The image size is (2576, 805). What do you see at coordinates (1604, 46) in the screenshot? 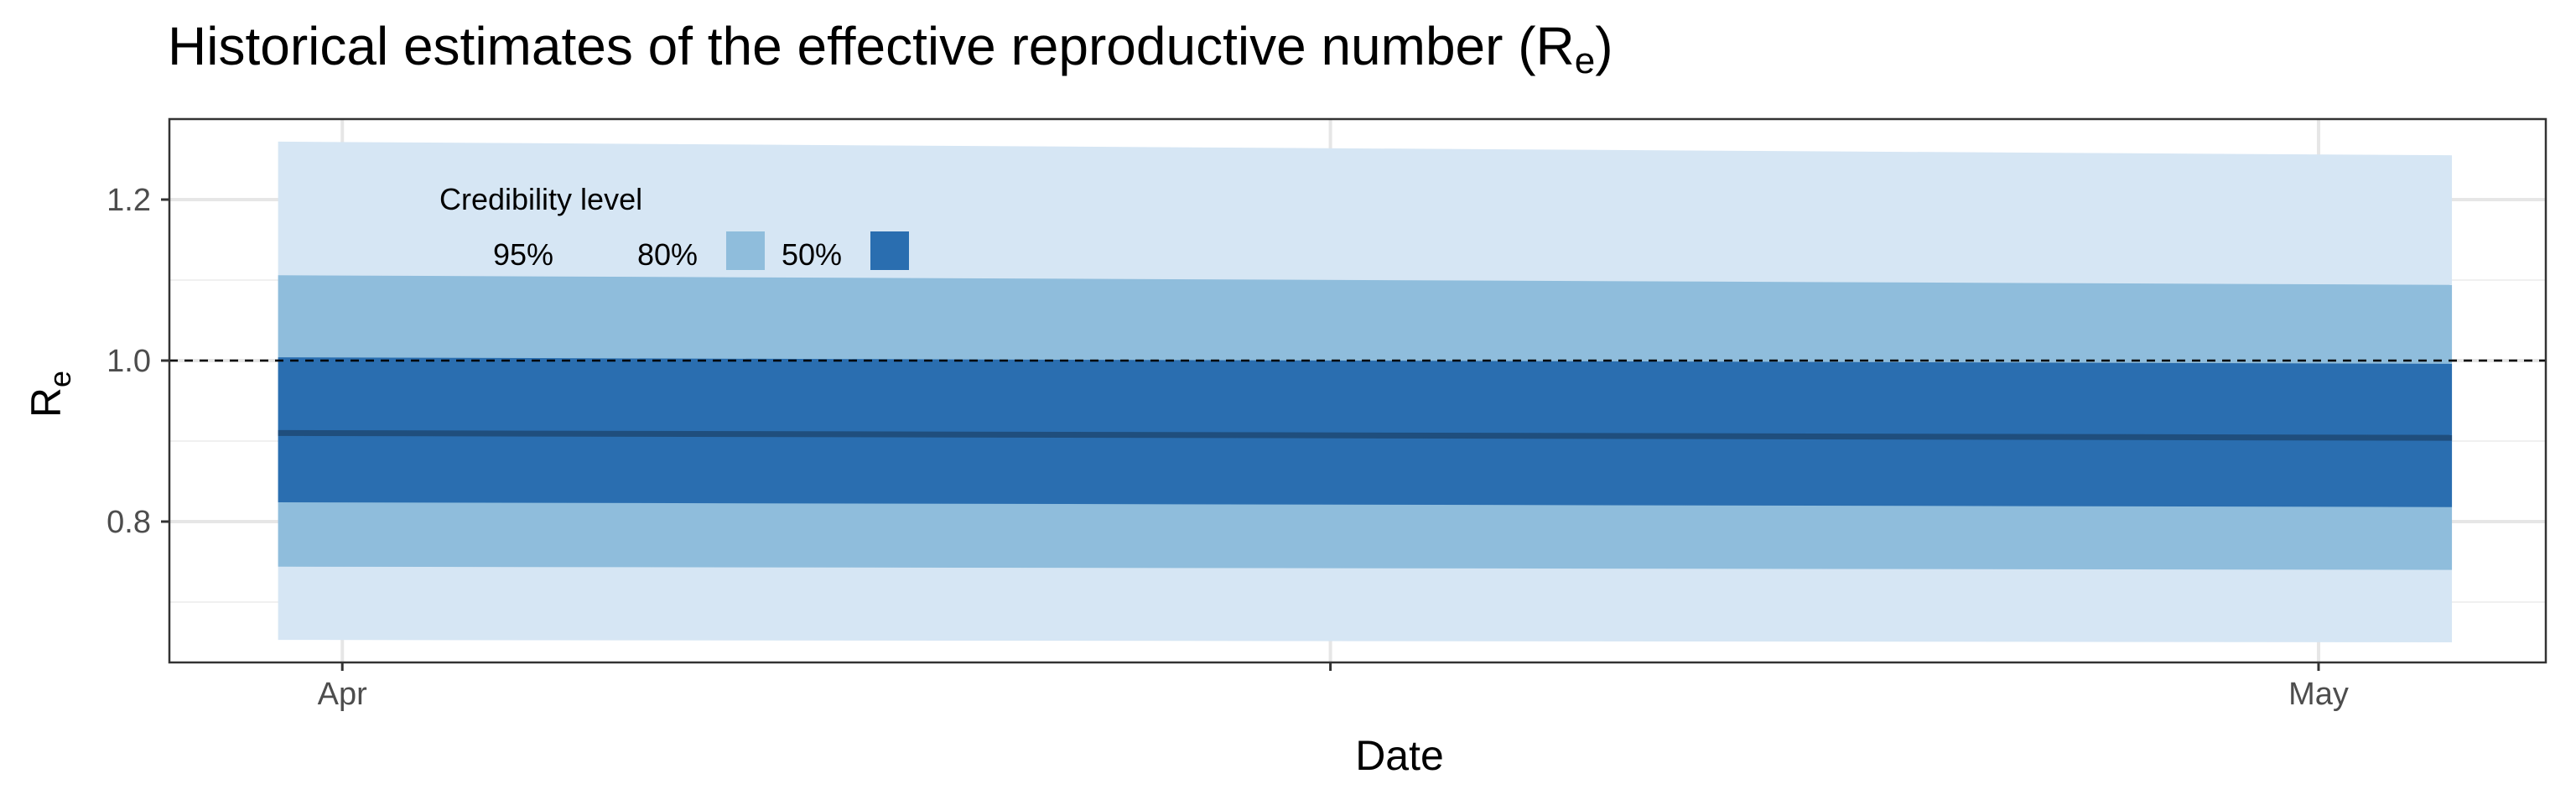
I see `chart-title-suffix: )` at bounding box center [1604, 46].